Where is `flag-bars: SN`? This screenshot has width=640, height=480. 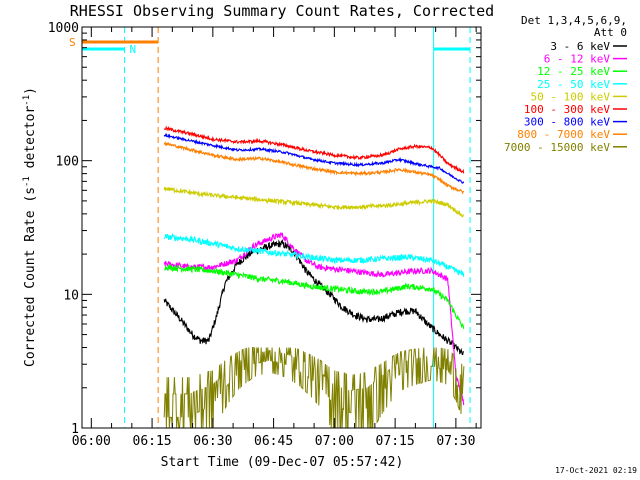 flag-bars: SN is located at coordinates (270, 46).